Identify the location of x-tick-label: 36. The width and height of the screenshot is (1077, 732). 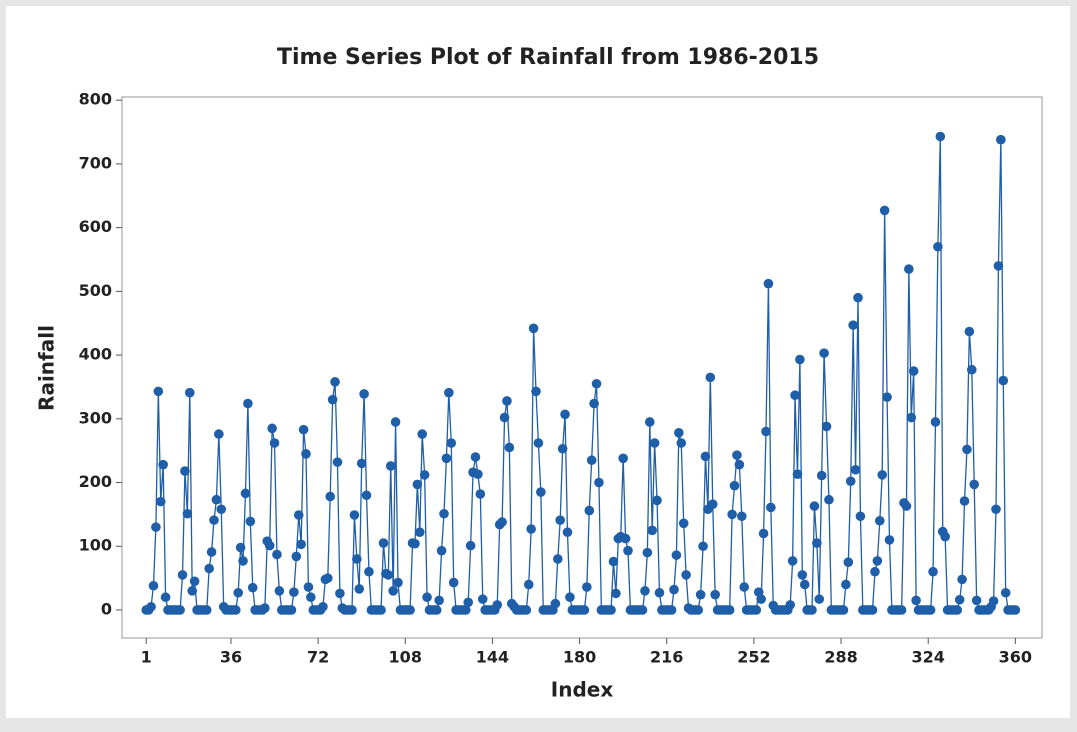
(231, 657).